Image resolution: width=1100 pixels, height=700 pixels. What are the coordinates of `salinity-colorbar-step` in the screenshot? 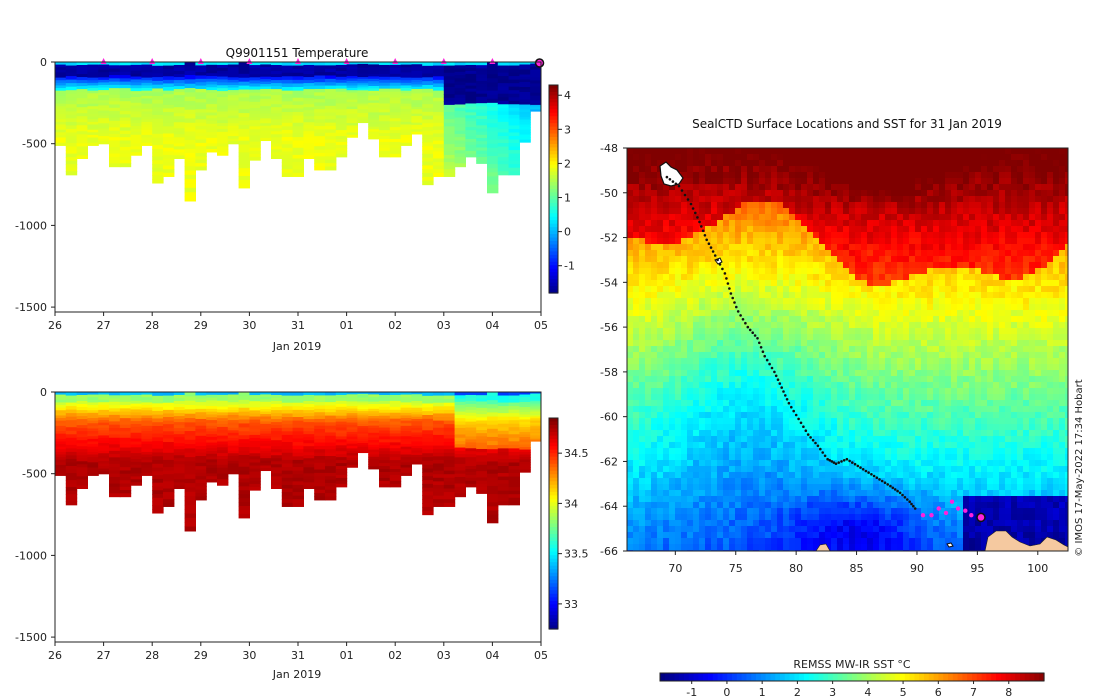 It's located at (553, 455).